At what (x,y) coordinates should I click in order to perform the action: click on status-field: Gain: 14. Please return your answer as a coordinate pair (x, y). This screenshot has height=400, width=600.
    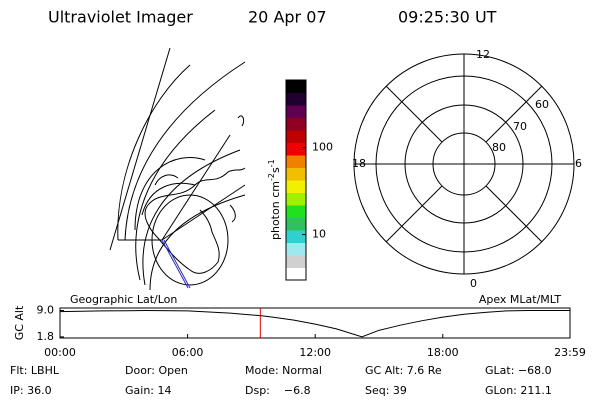
    Looking at the image, I should click on (148, 390).